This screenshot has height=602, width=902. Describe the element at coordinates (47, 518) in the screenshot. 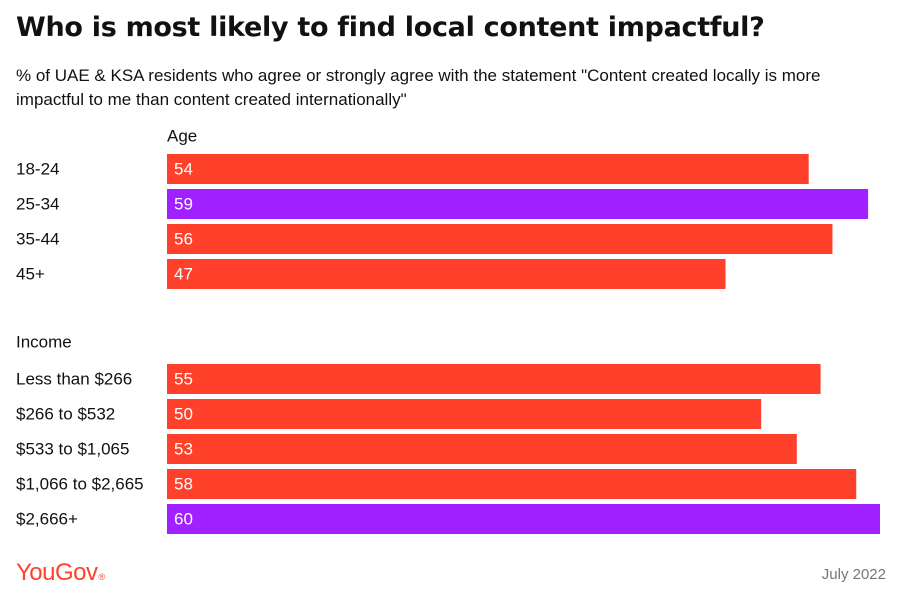

I see `category-label: $2,666+` at that location.